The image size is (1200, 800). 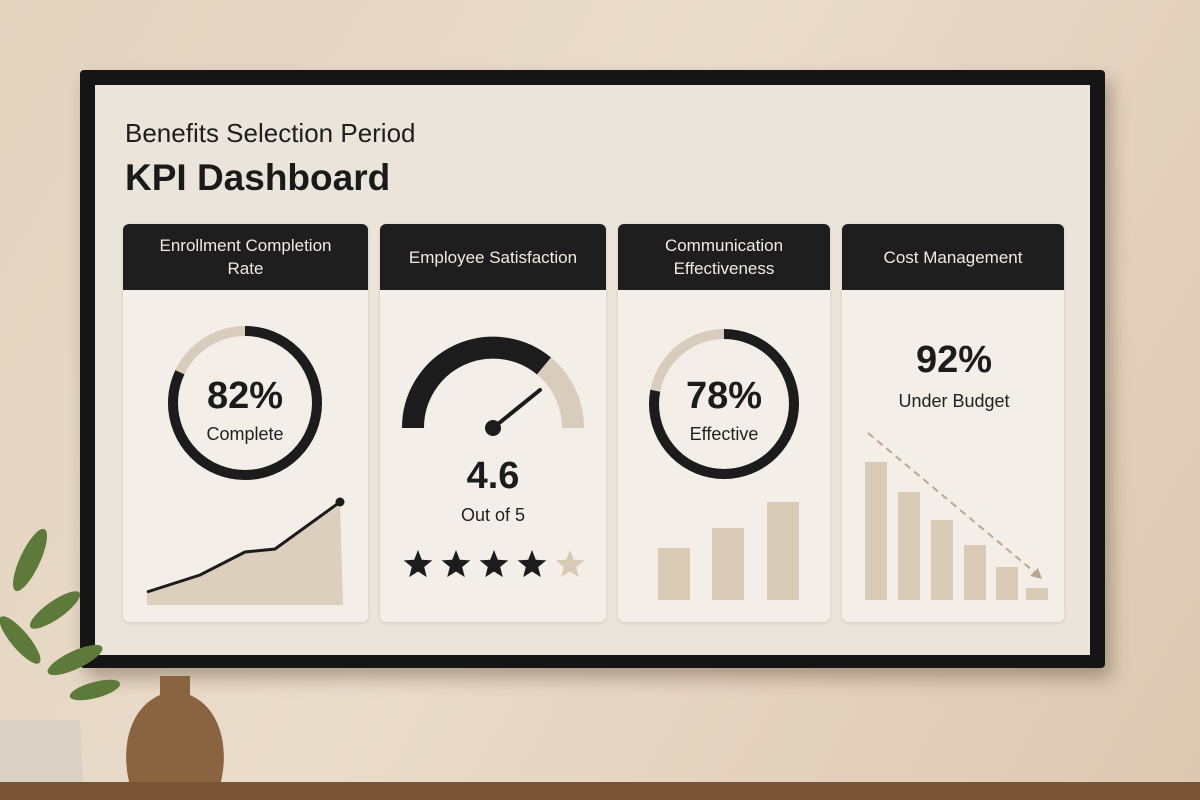 What do you see at coordinates (244, 434) in the screenshot?
I see `kpi-caption: Complete` at bounding box center [244, 434].